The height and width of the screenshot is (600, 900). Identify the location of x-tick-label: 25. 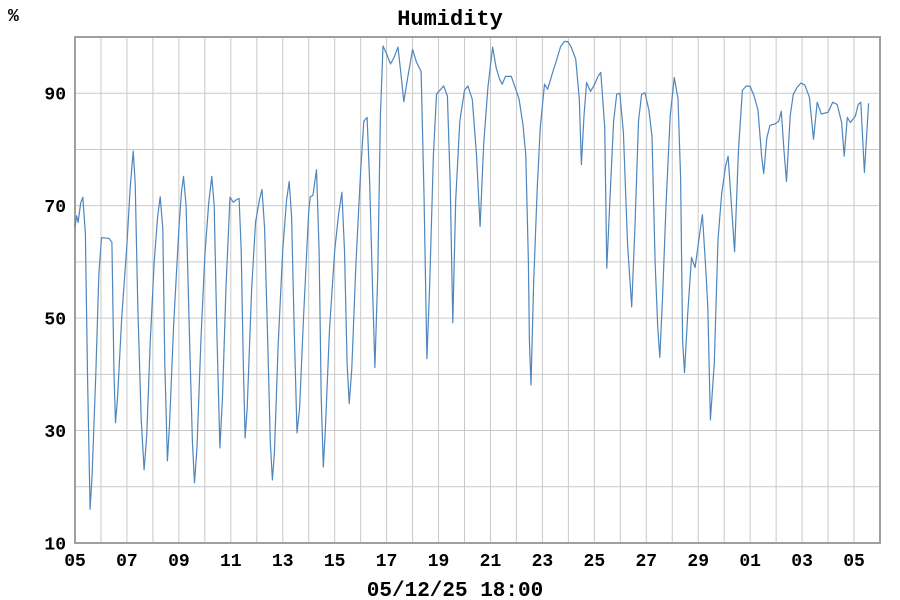
(595, 562).